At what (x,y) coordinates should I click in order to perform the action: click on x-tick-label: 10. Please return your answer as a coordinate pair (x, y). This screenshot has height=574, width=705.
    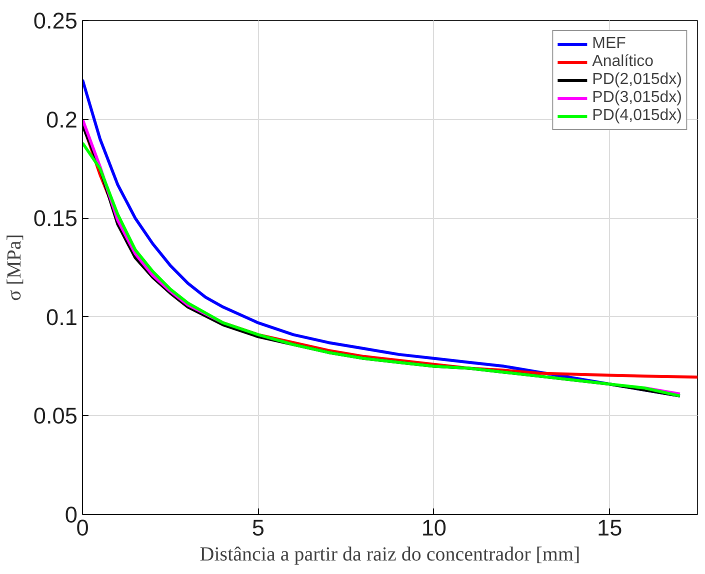
    Looking at the image, I should click on (434, 527).